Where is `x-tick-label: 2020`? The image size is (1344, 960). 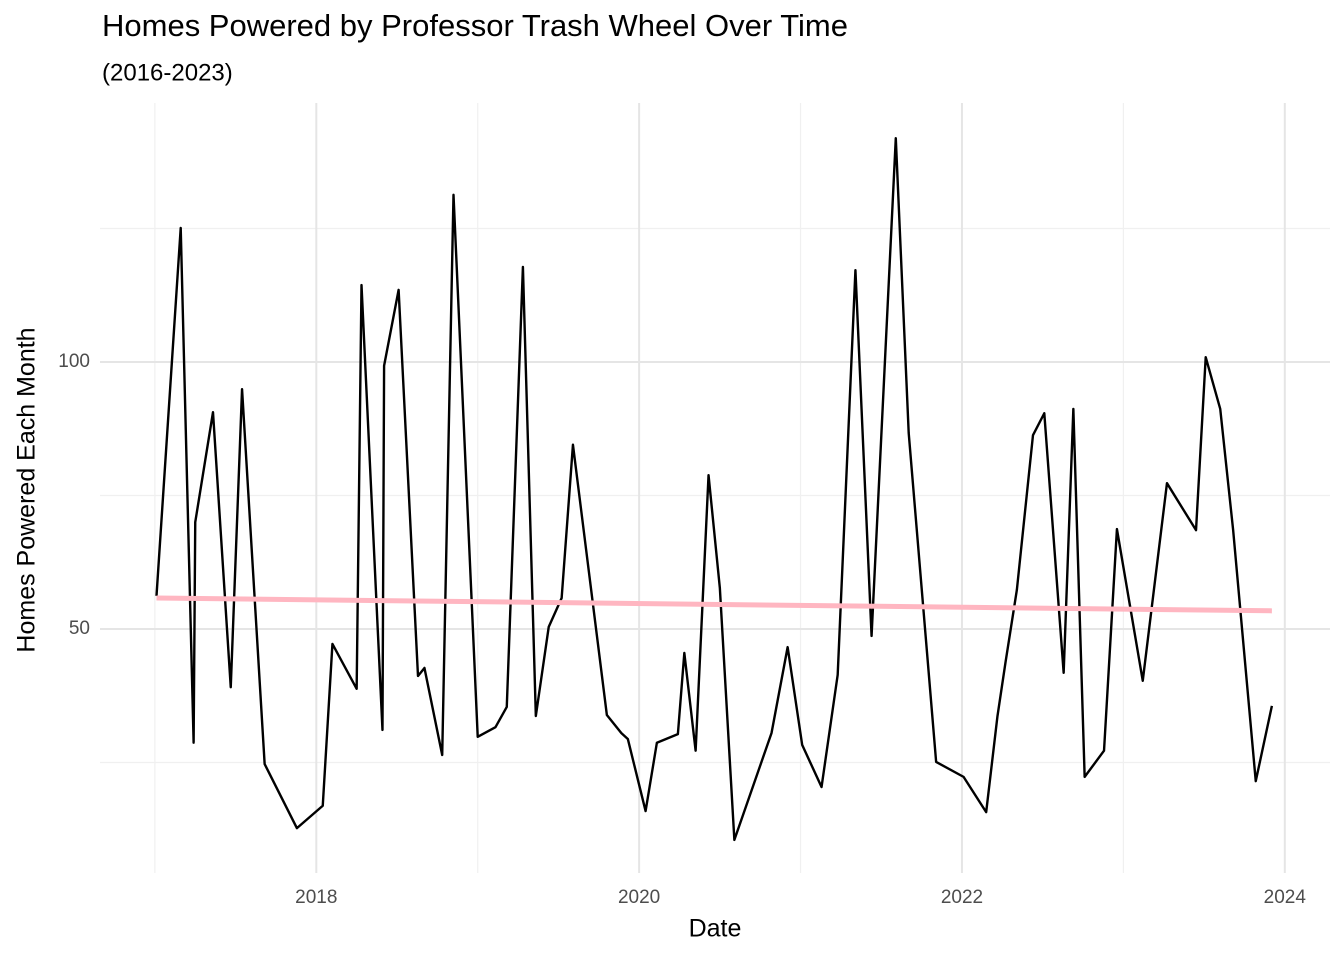
x-tick-label: 2020 is located at coordinates (639, 897).